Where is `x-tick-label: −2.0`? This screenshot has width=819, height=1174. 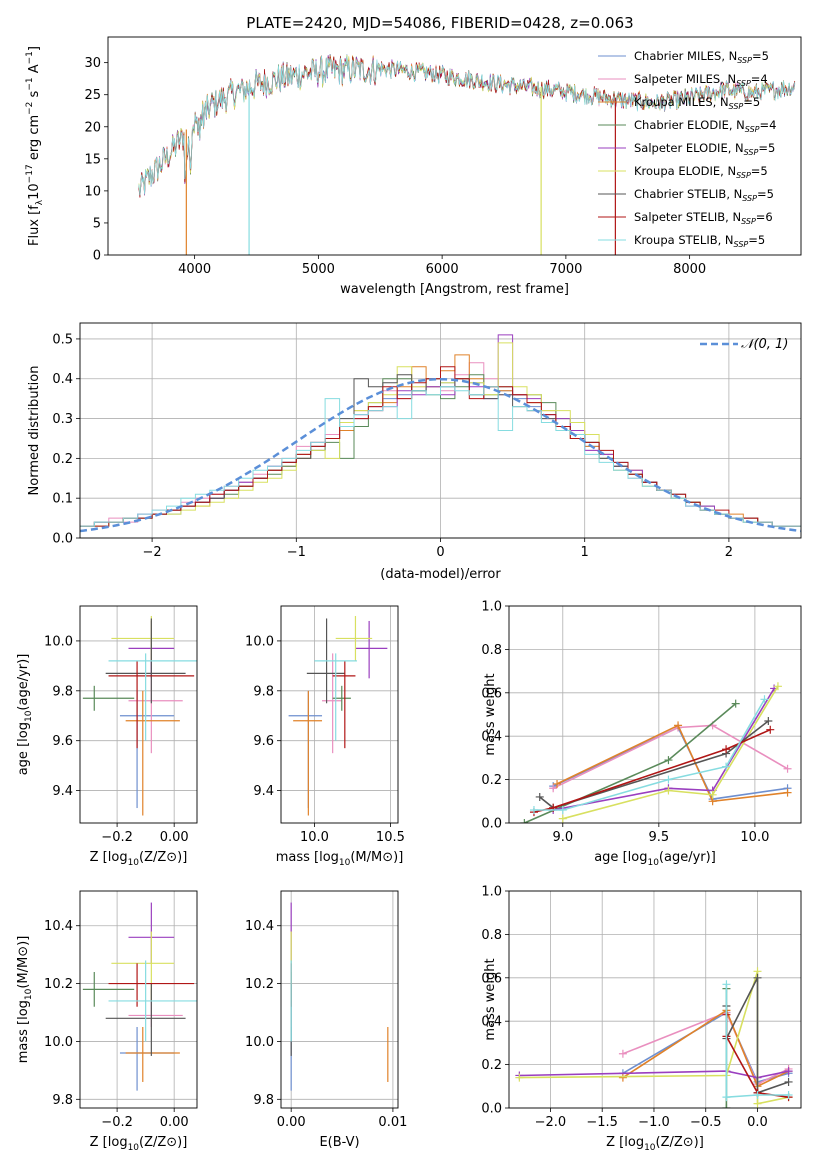 x-tick-label: −2.0 is located at coordinates (551, 1122).